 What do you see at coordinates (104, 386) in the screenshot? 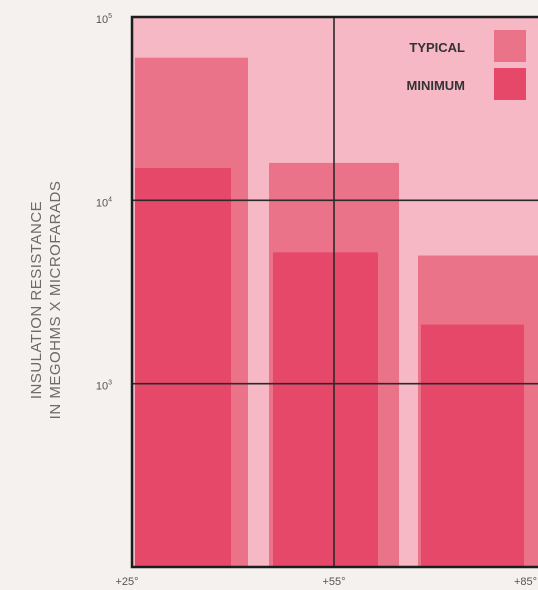
I see `y-tick-label-3: 10³` at bounding box center [104, 386].